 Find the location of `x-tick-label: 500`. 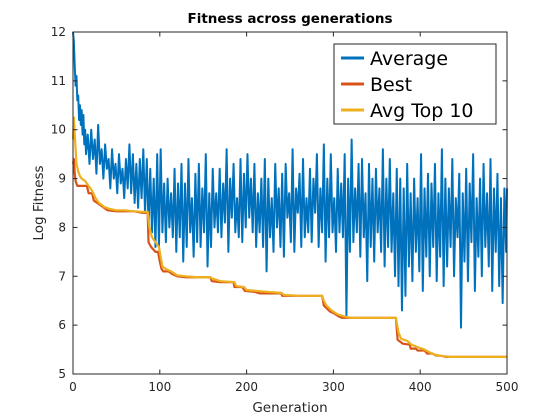

x-tick-label: 500 is located at coordinates (507, 387).